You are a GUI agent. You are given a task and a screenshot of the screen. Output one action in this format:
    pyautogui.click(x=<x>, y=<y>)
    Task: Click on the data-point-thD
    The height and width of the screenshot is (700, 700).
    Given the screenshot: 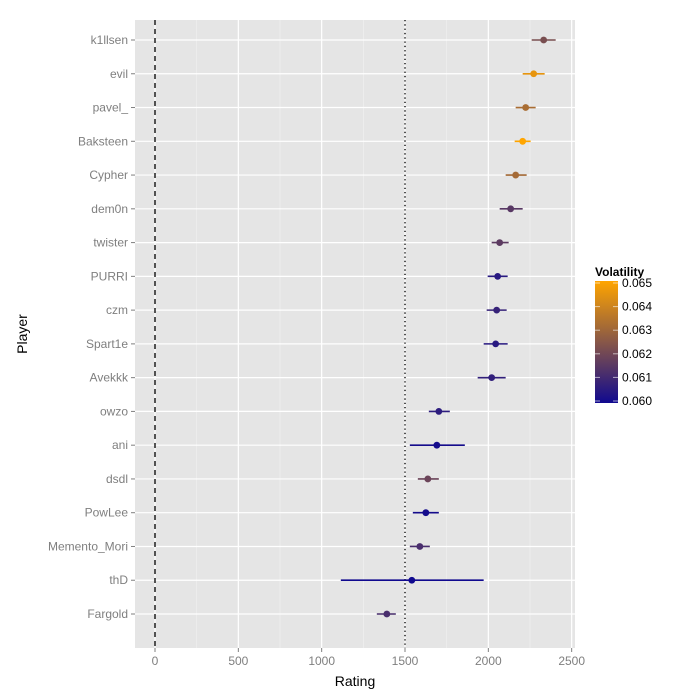 What is the action you would take?
    pyautogui.click(x=412, y=580)
    